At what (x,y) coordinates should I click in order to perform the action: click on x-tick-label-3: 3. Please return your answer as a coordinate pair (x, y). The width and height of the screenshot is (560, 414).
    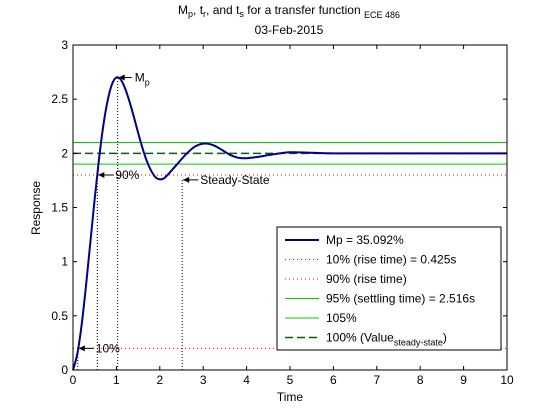
    Looking at the image, I should click on (203, 380).